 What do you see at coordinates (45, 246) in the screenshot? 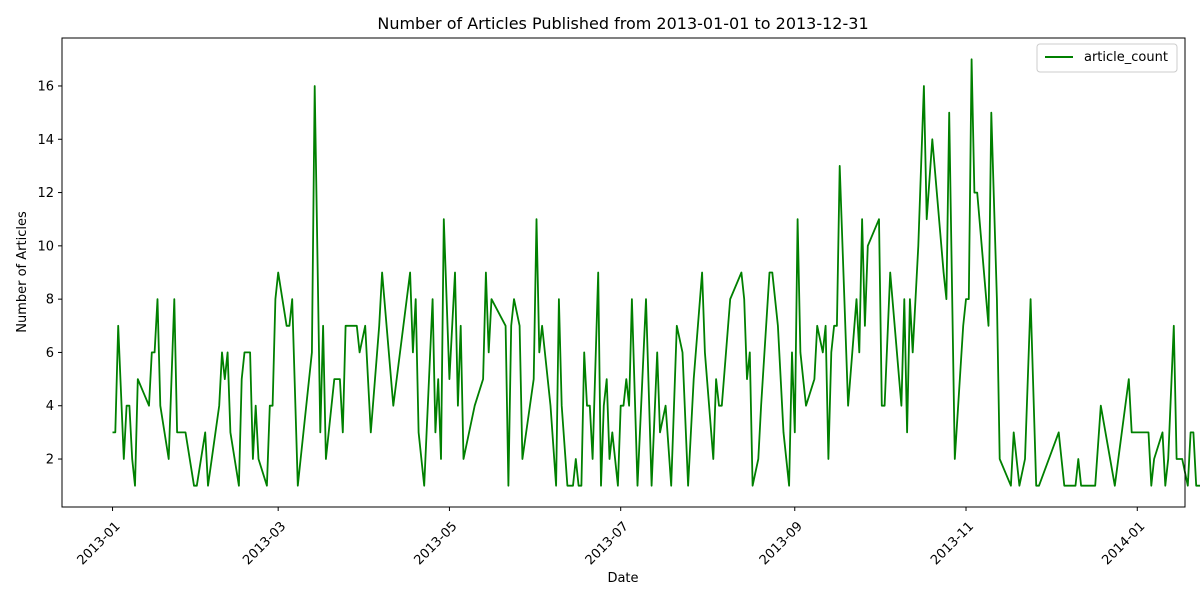
I see `y-tick-label: 10` at bounding box center [45, 246].